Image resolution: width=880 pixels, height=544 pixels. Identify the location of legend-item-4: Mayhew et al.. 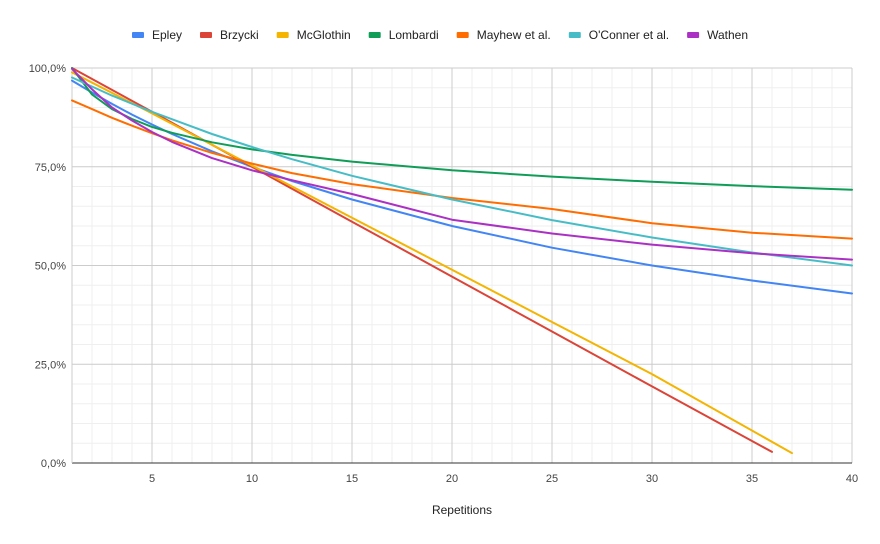
(503, 35).